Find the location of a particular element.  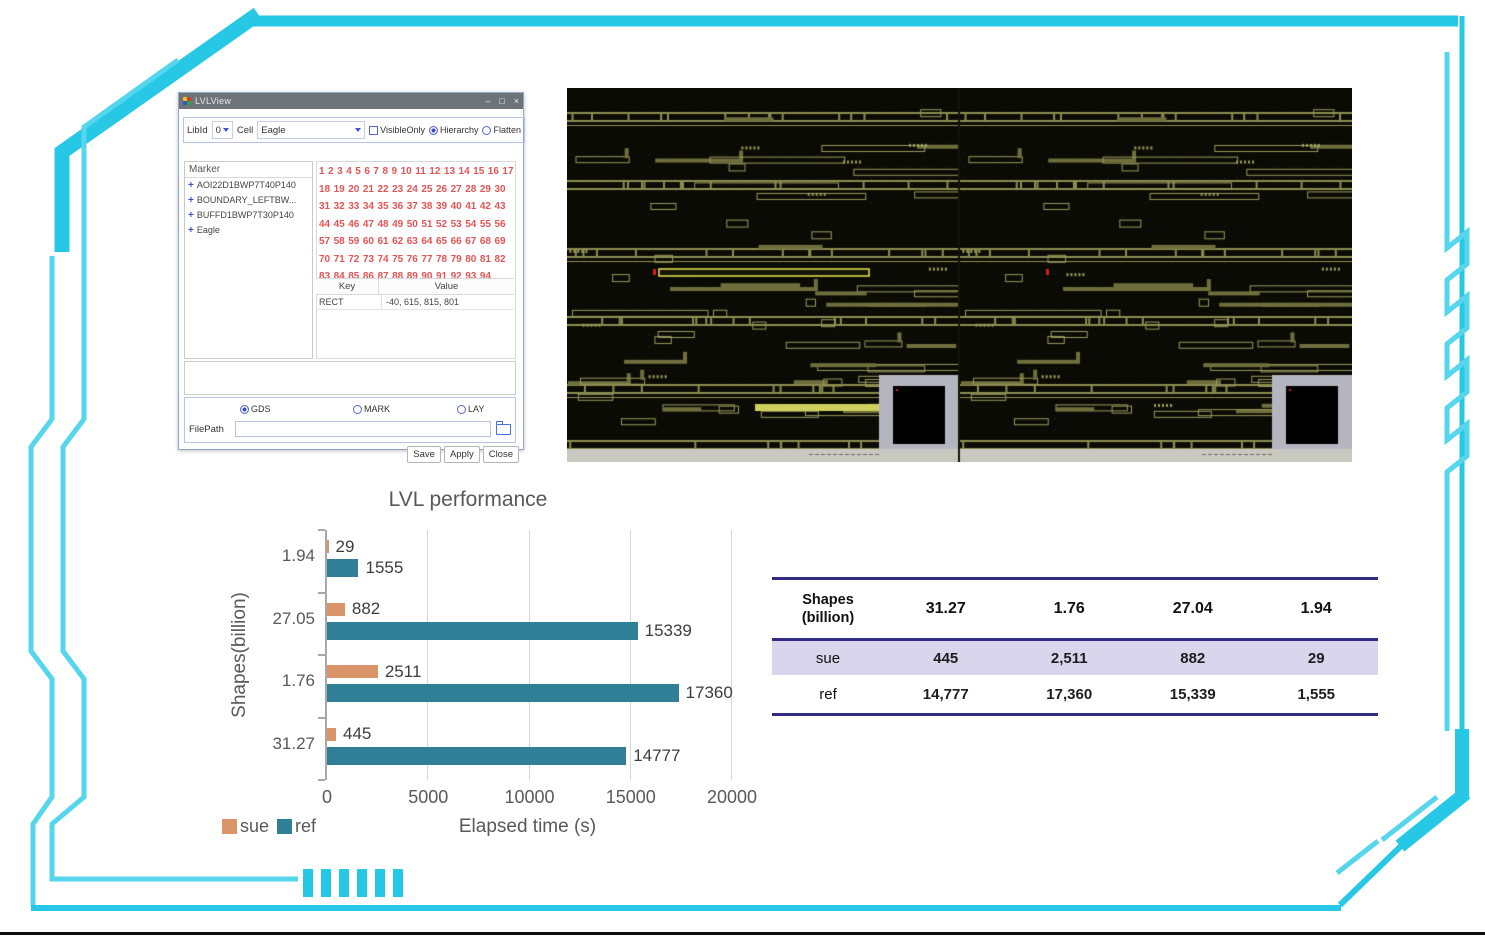

filepath-input is located at coordinates (363, 429).